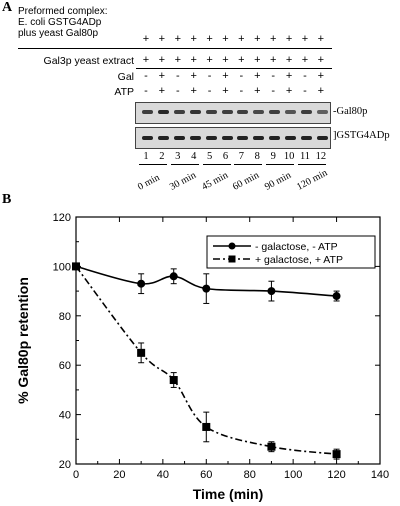  Describe the element at coordinates (177, 76) in the screenshot. I see `gal-sign-lane-3: -` at that location.